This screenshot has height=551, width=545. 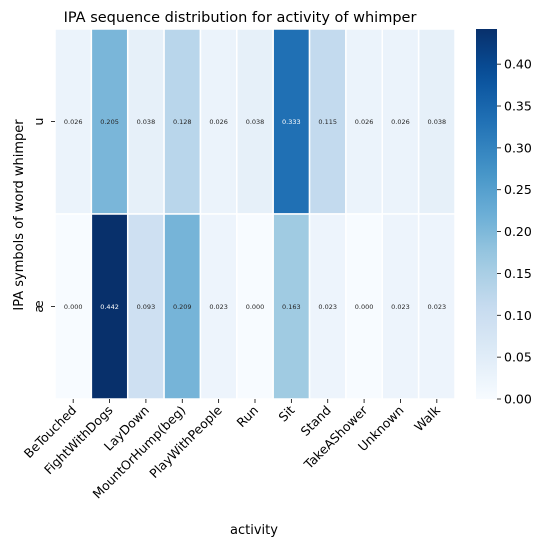 What do you see at coordinates (486, 214) in the screenshot?
I see `colorbar-gradient` at bounding box center [486, 214].